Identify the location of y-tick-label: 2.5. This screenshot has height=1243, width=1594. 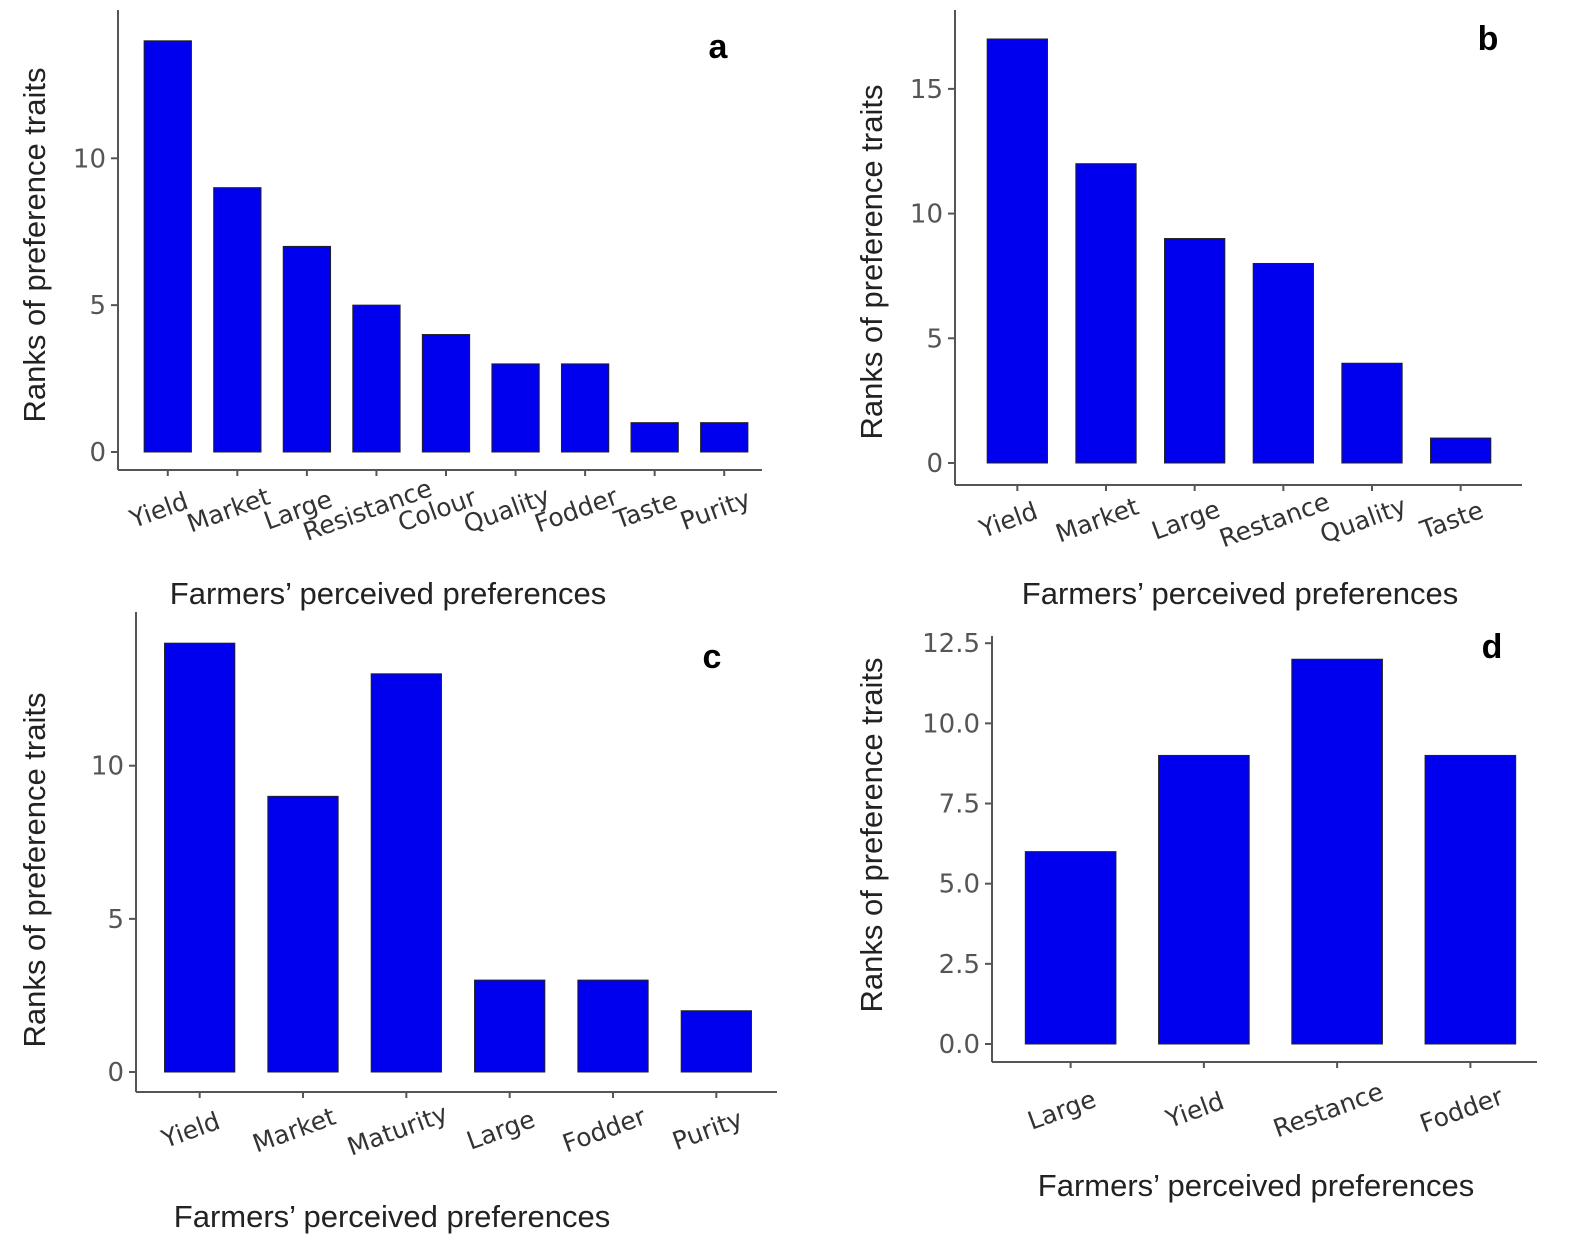
(959, 965).